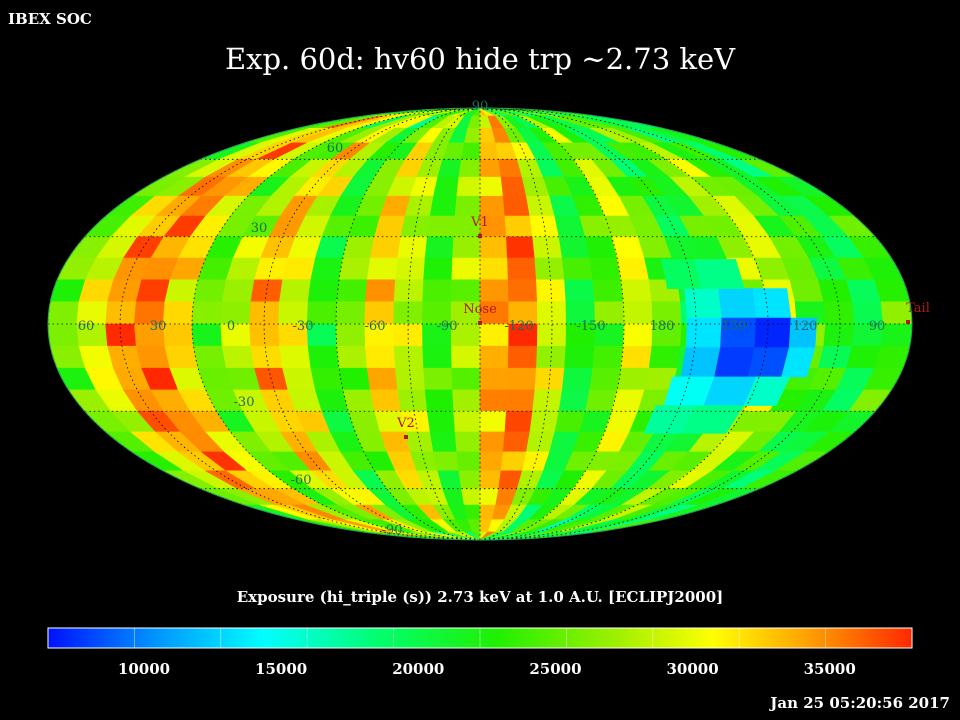 The image size is (960, 720). Describe the element at coordinates (86, 326) in the screenshot. I see `lon-label: 60` at that location.